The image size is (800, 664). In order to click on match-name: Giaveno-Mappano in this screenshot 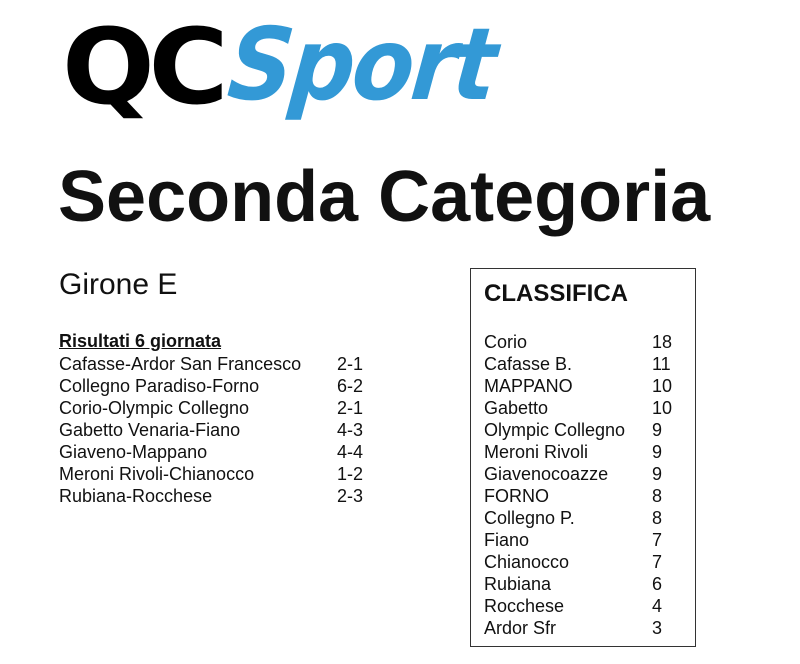, I will do `click(133, 452)`.